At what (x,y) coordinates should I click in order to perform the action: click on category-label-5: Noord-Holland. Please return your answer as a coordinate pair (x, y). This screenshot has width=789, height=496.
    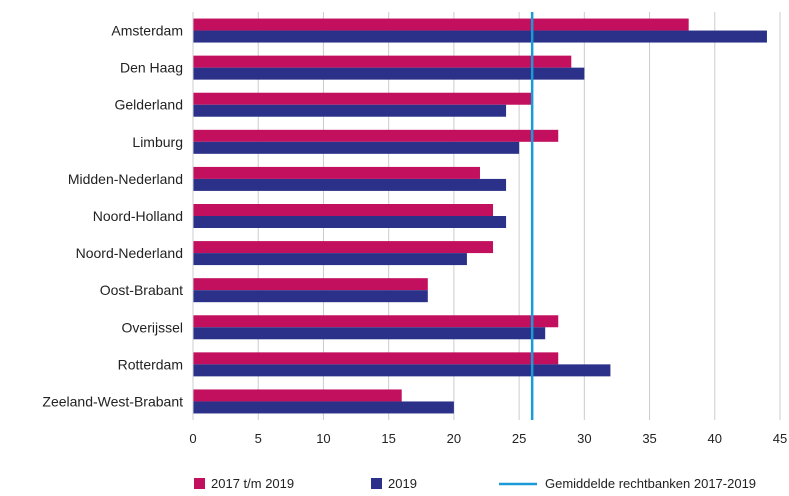
    Looking at the image, I should click on (138, 216).